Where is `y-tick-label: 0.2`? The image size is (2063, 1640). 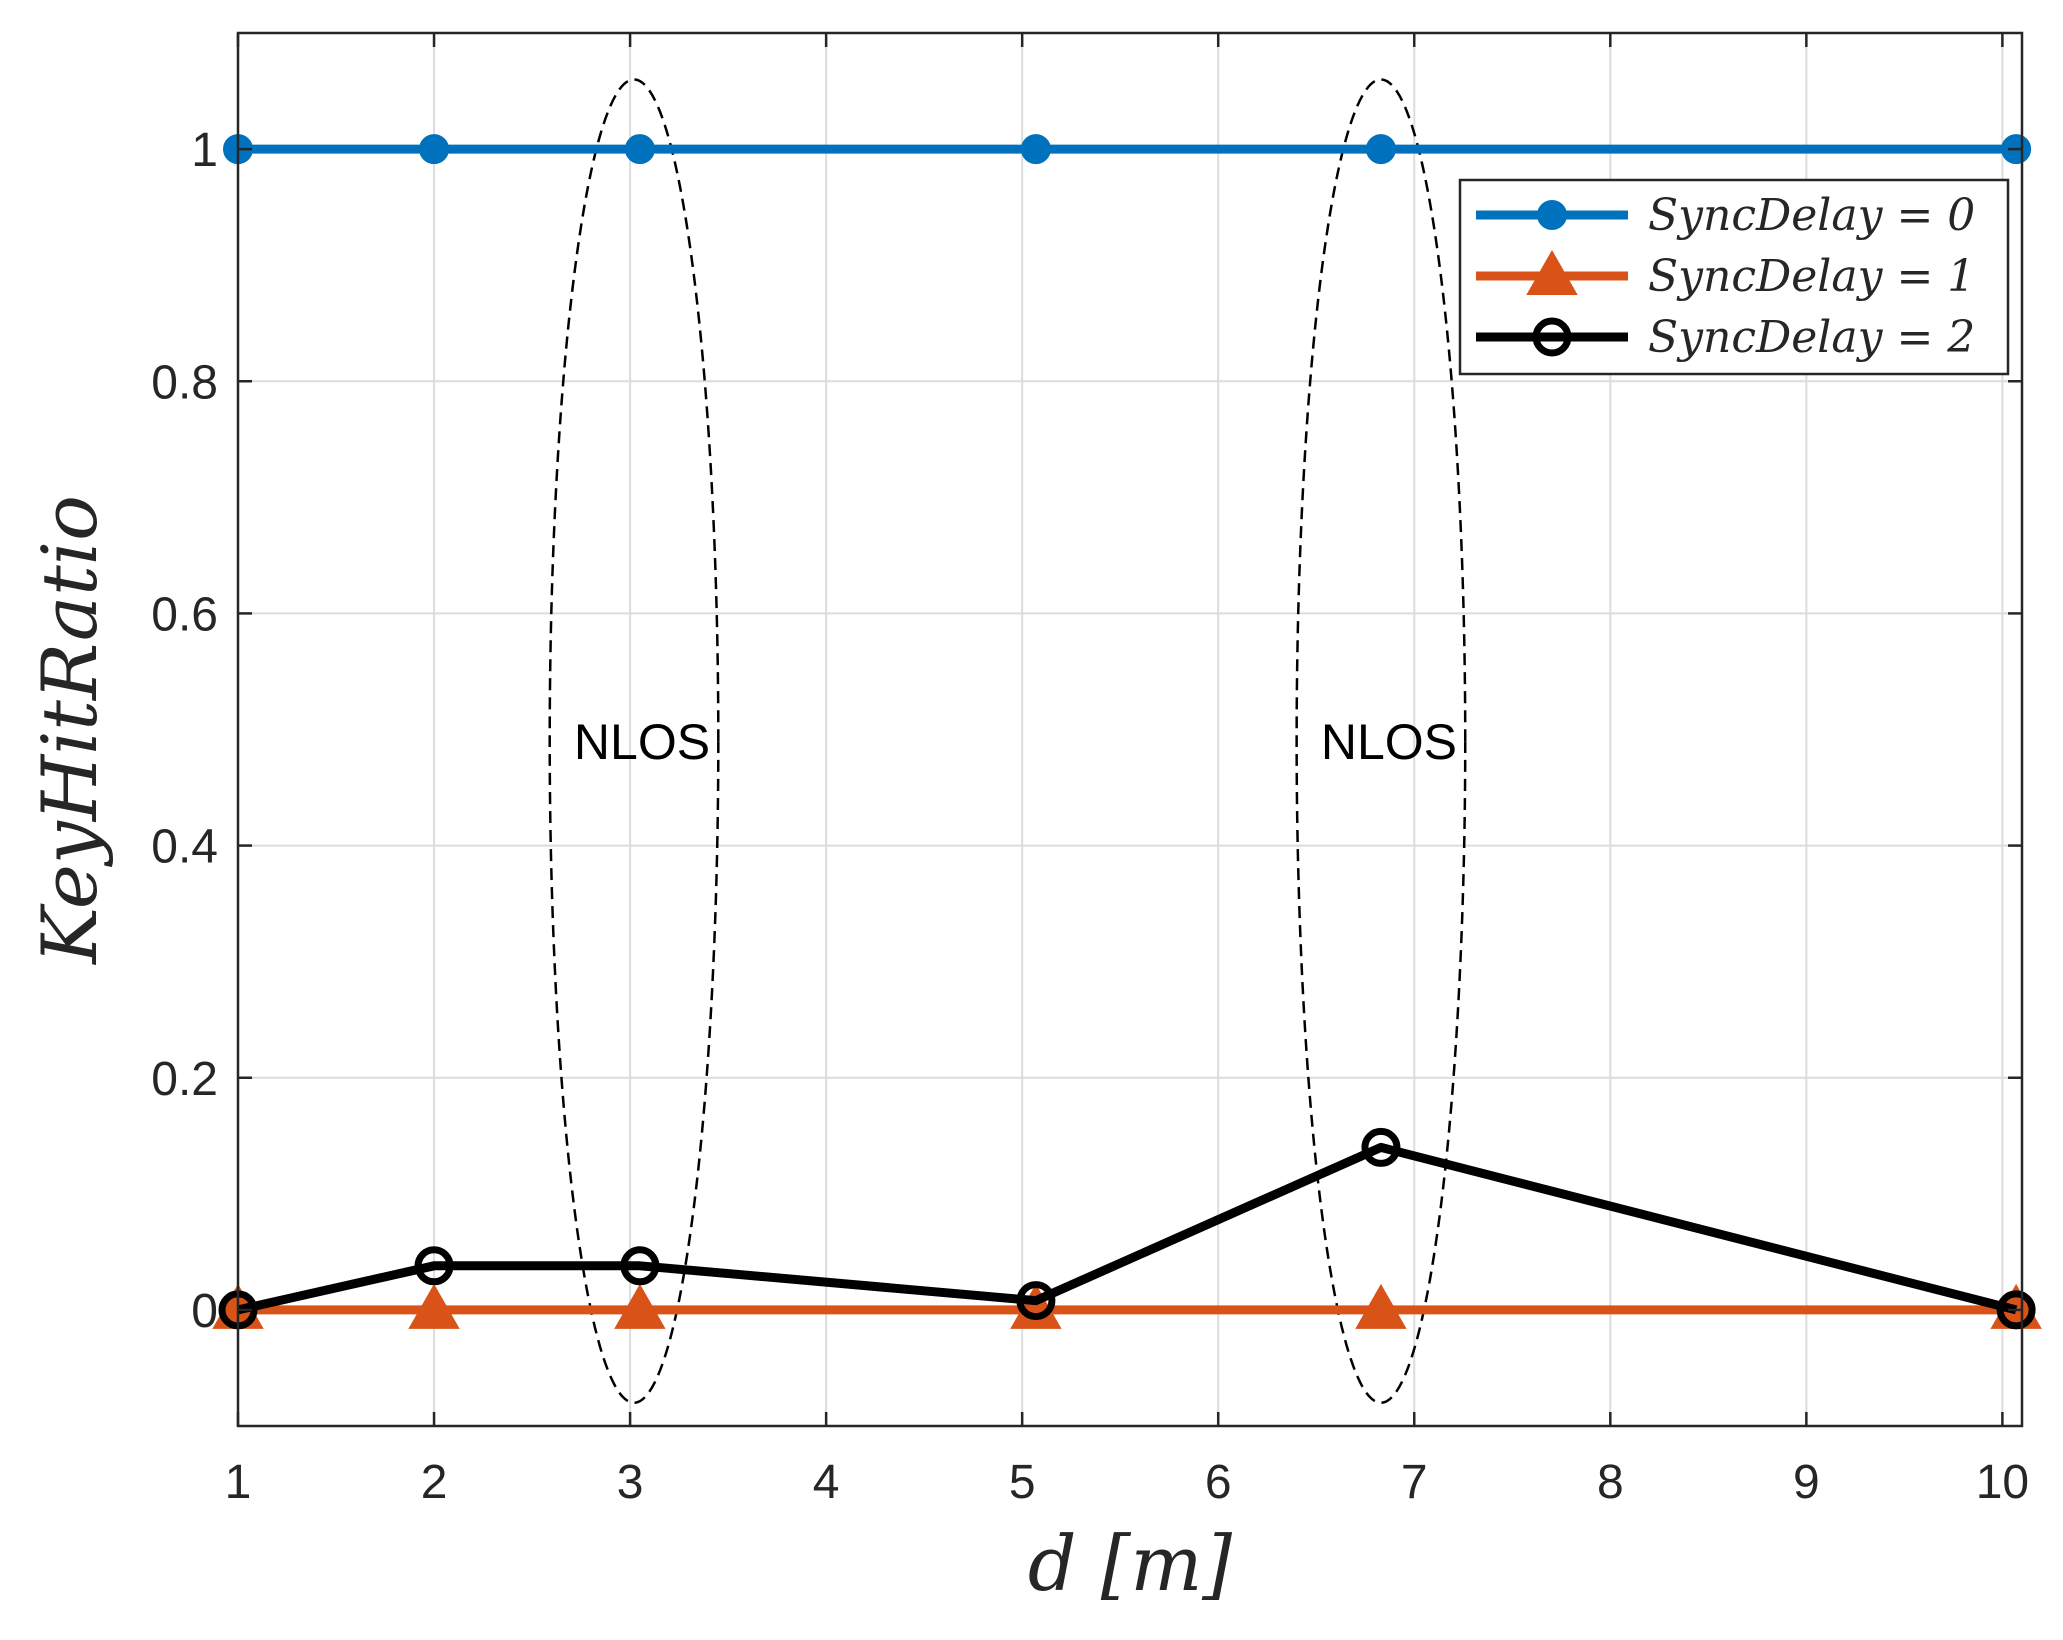 y-tick-label: 0.2 is located at coordinates (184, 1079).